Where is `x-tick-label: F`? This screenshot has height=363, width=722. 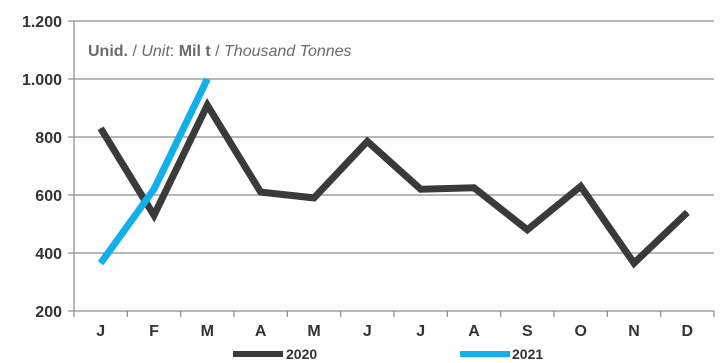 x-tick-label: F is located at coordinates (154, 331).